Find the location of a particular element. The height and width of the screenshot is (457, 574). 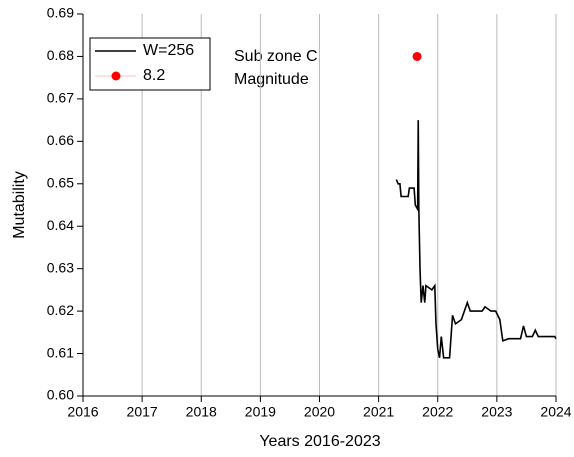

x-tick-label: 2022 is located at coordinates (437, 412).